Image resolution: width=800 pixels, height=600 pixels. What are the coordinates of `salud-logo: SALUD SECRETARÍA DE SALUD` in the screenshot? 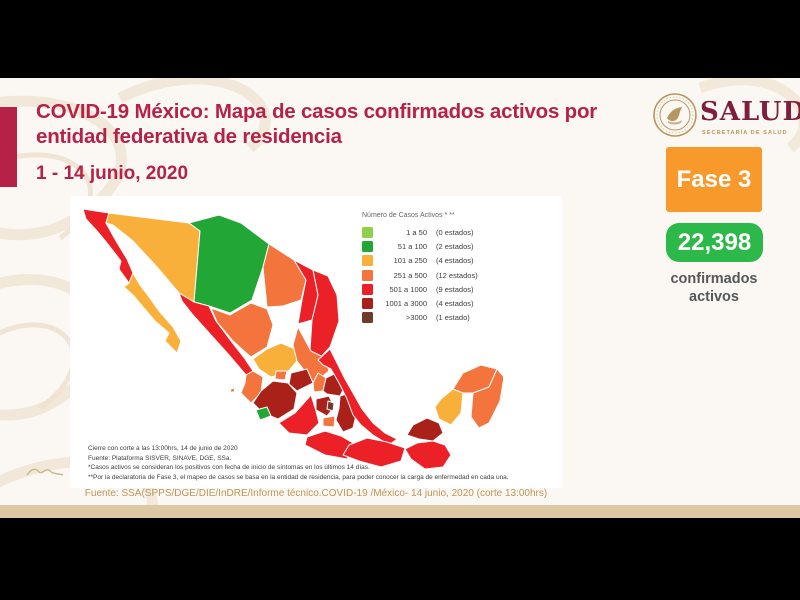 It's located at (726, 116).